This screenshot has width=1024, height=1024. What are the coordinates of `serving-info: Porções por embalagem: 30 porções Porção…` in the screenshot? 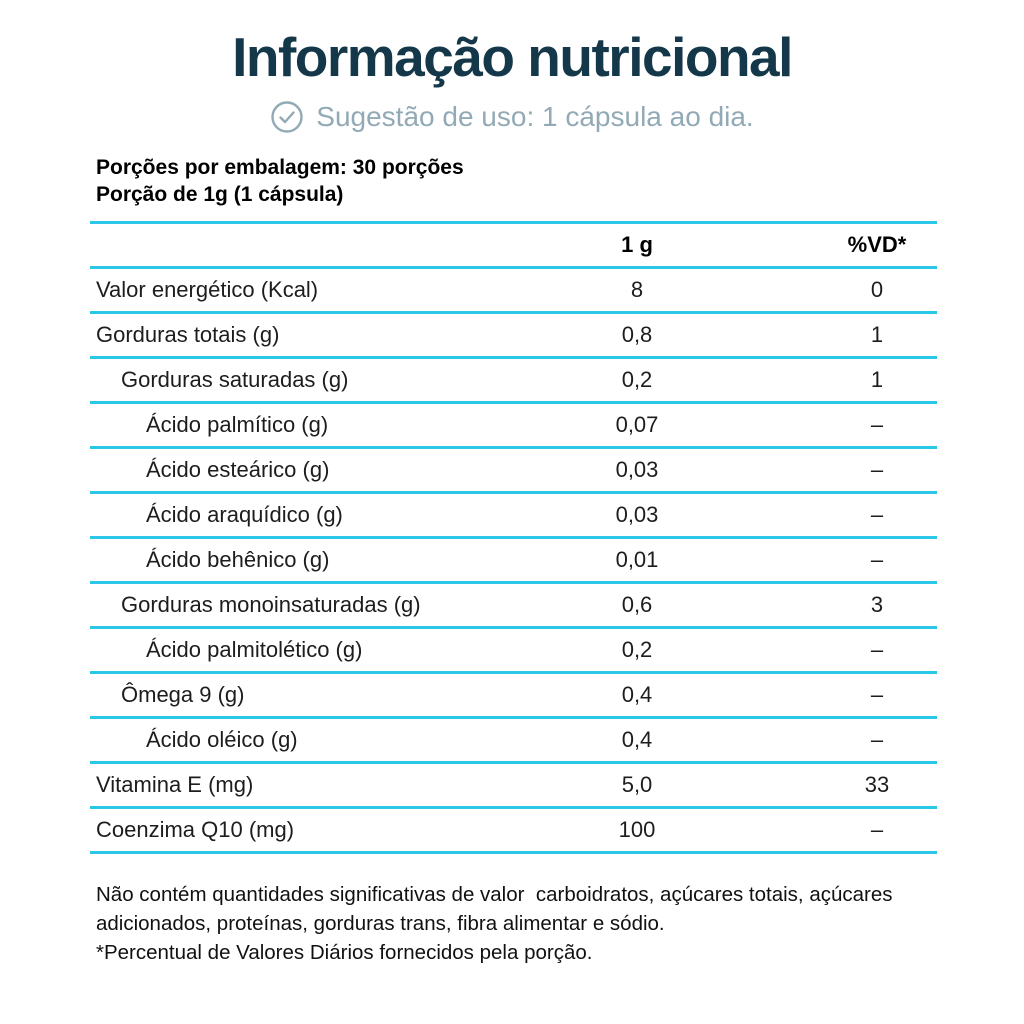 It's located at (512, 182).